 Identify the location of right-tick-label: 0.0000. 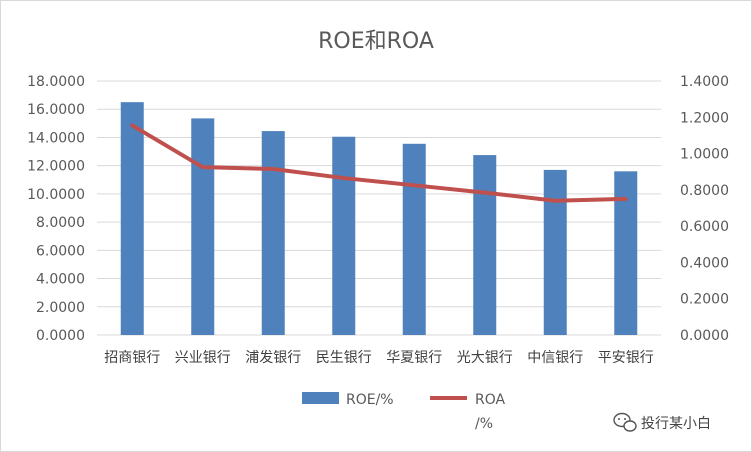
(704, 336).